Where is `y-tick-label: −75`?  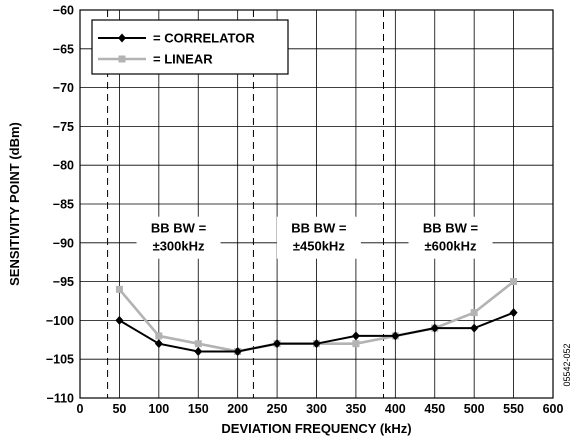
y-tick-label: −75 is located at coordinates (63, 127).